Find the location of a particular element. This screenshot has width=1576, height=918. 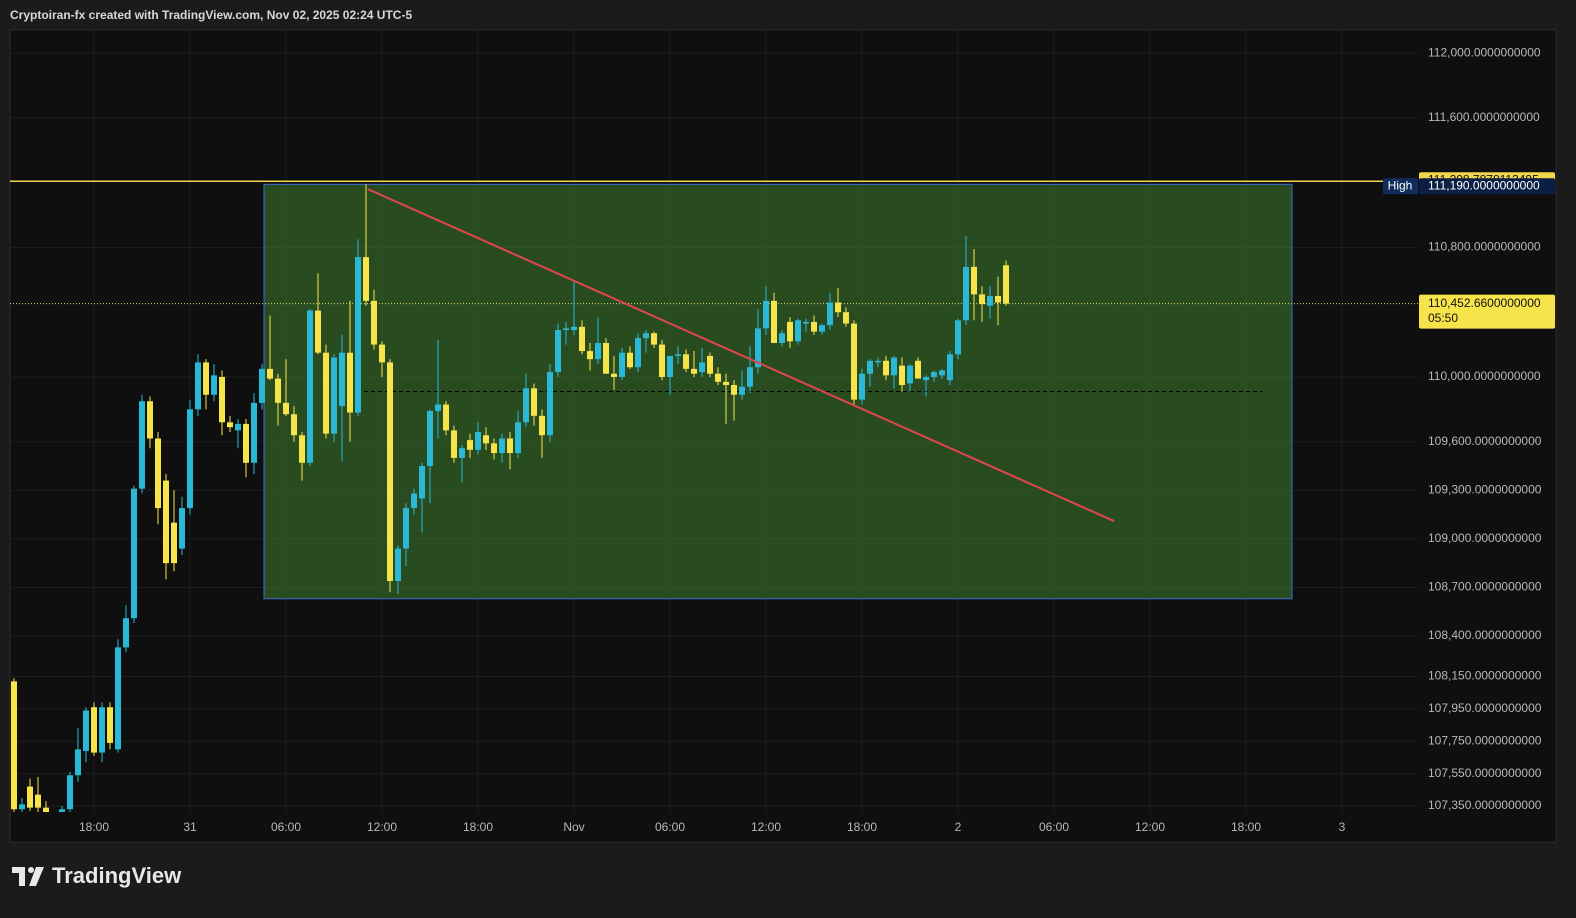

y-tick-label: 109,300.0000000000 is located at coordinates (1485, 489).